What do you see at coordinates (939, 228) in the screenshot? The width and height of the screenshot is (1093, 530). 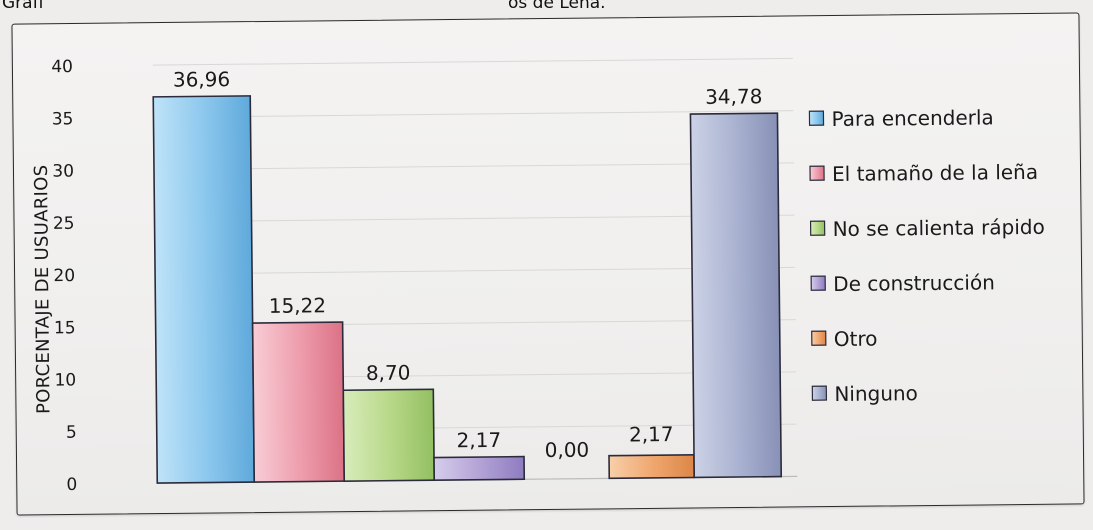 I see `legend-label: No se calienta rápido` at bounding box center [939, 228].